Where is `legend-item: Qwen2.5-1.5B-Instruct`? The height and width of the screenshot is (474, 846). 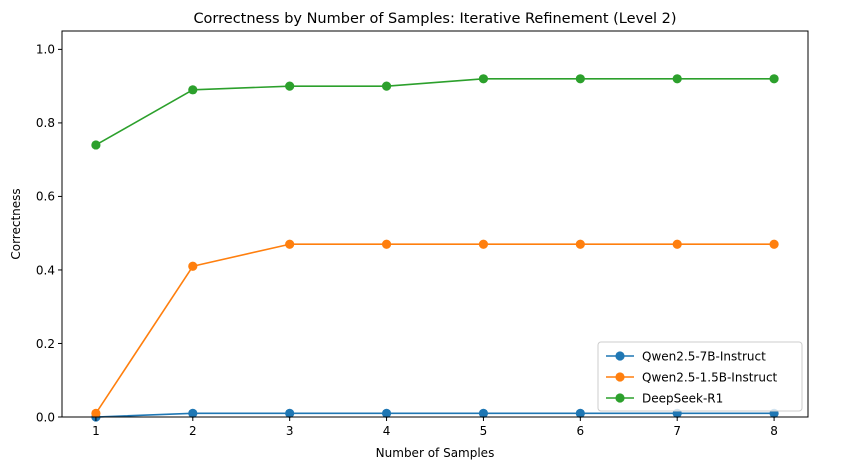 legend-item: Qwen2.5-1.5B-Instruct is located at coordinates (692, 377).